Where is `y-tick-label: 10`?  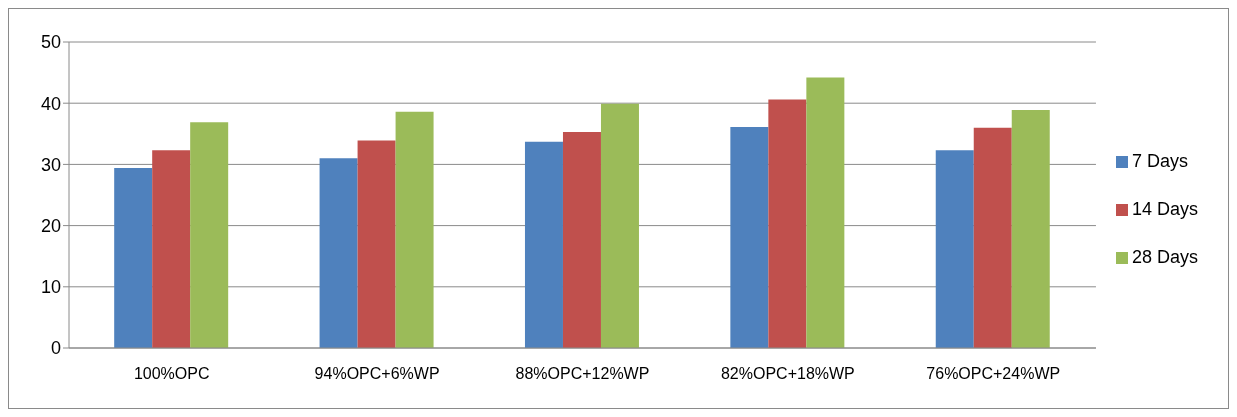
y-tick-label: 10 is located at coordinates (50, 287).